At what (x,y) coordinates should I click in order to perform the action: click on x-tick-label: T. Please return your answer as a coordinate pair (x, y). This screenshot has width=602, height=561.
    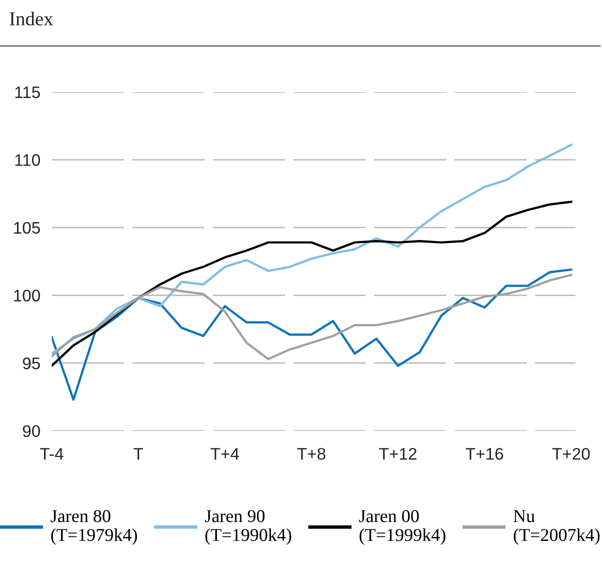
    Looking at the image, I should click on (139, 454).